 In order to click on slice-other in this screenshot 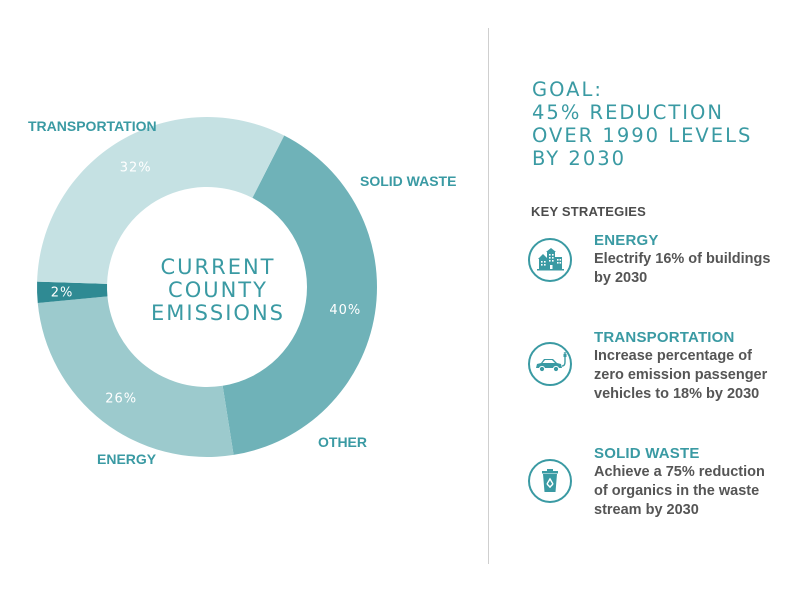, I will do `click(72, 292)`.